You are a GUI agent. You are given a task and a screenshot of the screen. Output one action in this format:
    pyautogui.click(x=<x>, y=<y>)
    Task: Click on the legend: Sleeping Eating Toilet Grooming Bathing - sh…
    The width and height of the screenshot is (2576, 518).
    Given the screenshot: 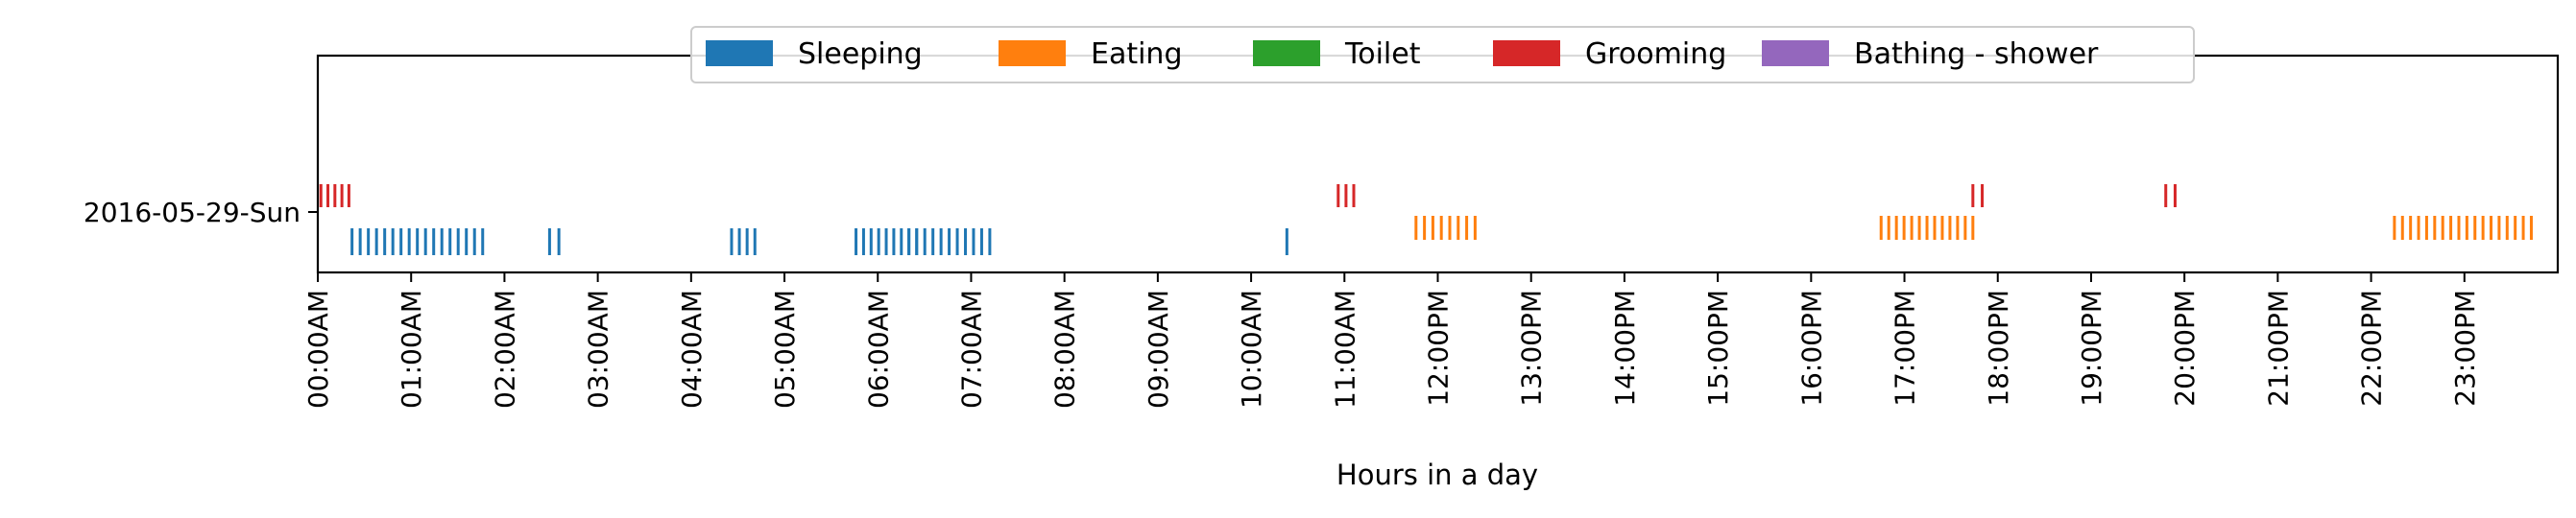 What is the action you would take?
    pyautogui.click(x=1442, y=54)
    